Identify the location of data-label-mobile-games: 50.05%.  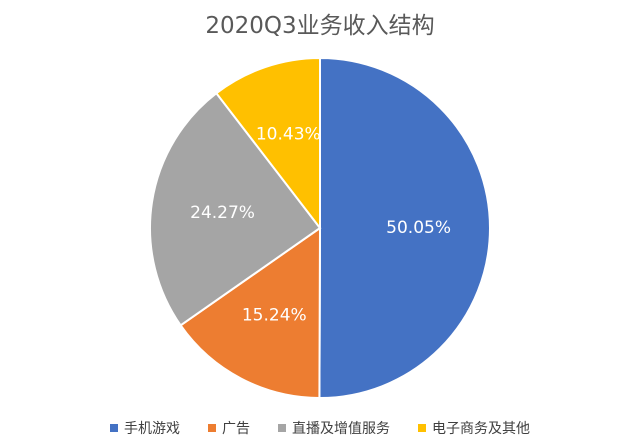
(418, 228).